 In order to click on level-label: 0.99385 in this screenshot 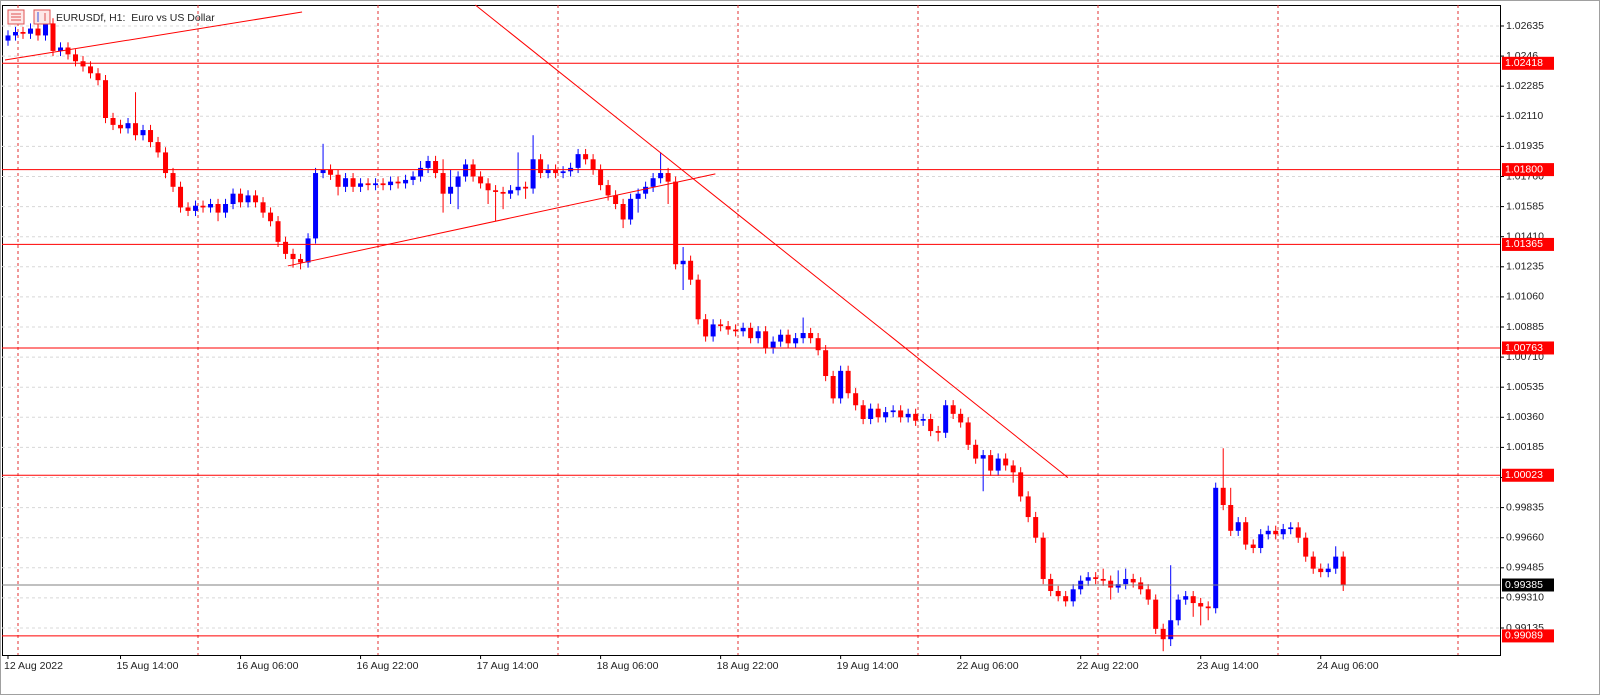, I will do `click(1524, 585)`.